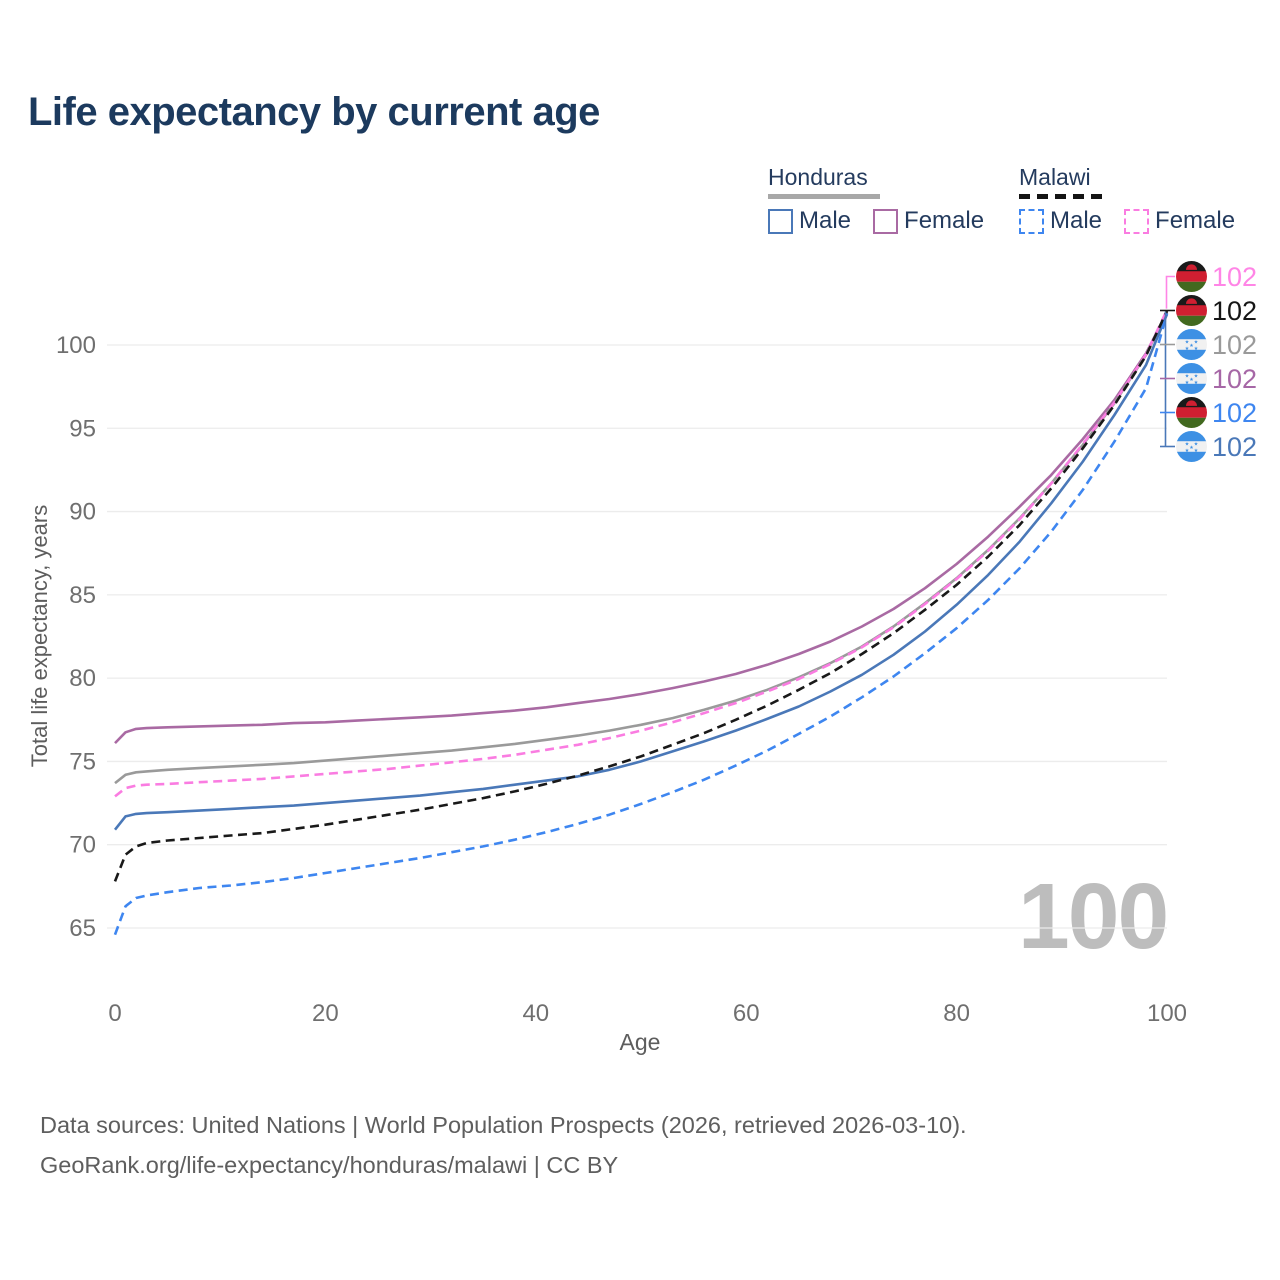 Image resolution: width=1280 pixels, height=1280 pixels. Describe the element at coordinates (1167, 1013) in the screenshot. I see `x-tick-100: 100` at that location.